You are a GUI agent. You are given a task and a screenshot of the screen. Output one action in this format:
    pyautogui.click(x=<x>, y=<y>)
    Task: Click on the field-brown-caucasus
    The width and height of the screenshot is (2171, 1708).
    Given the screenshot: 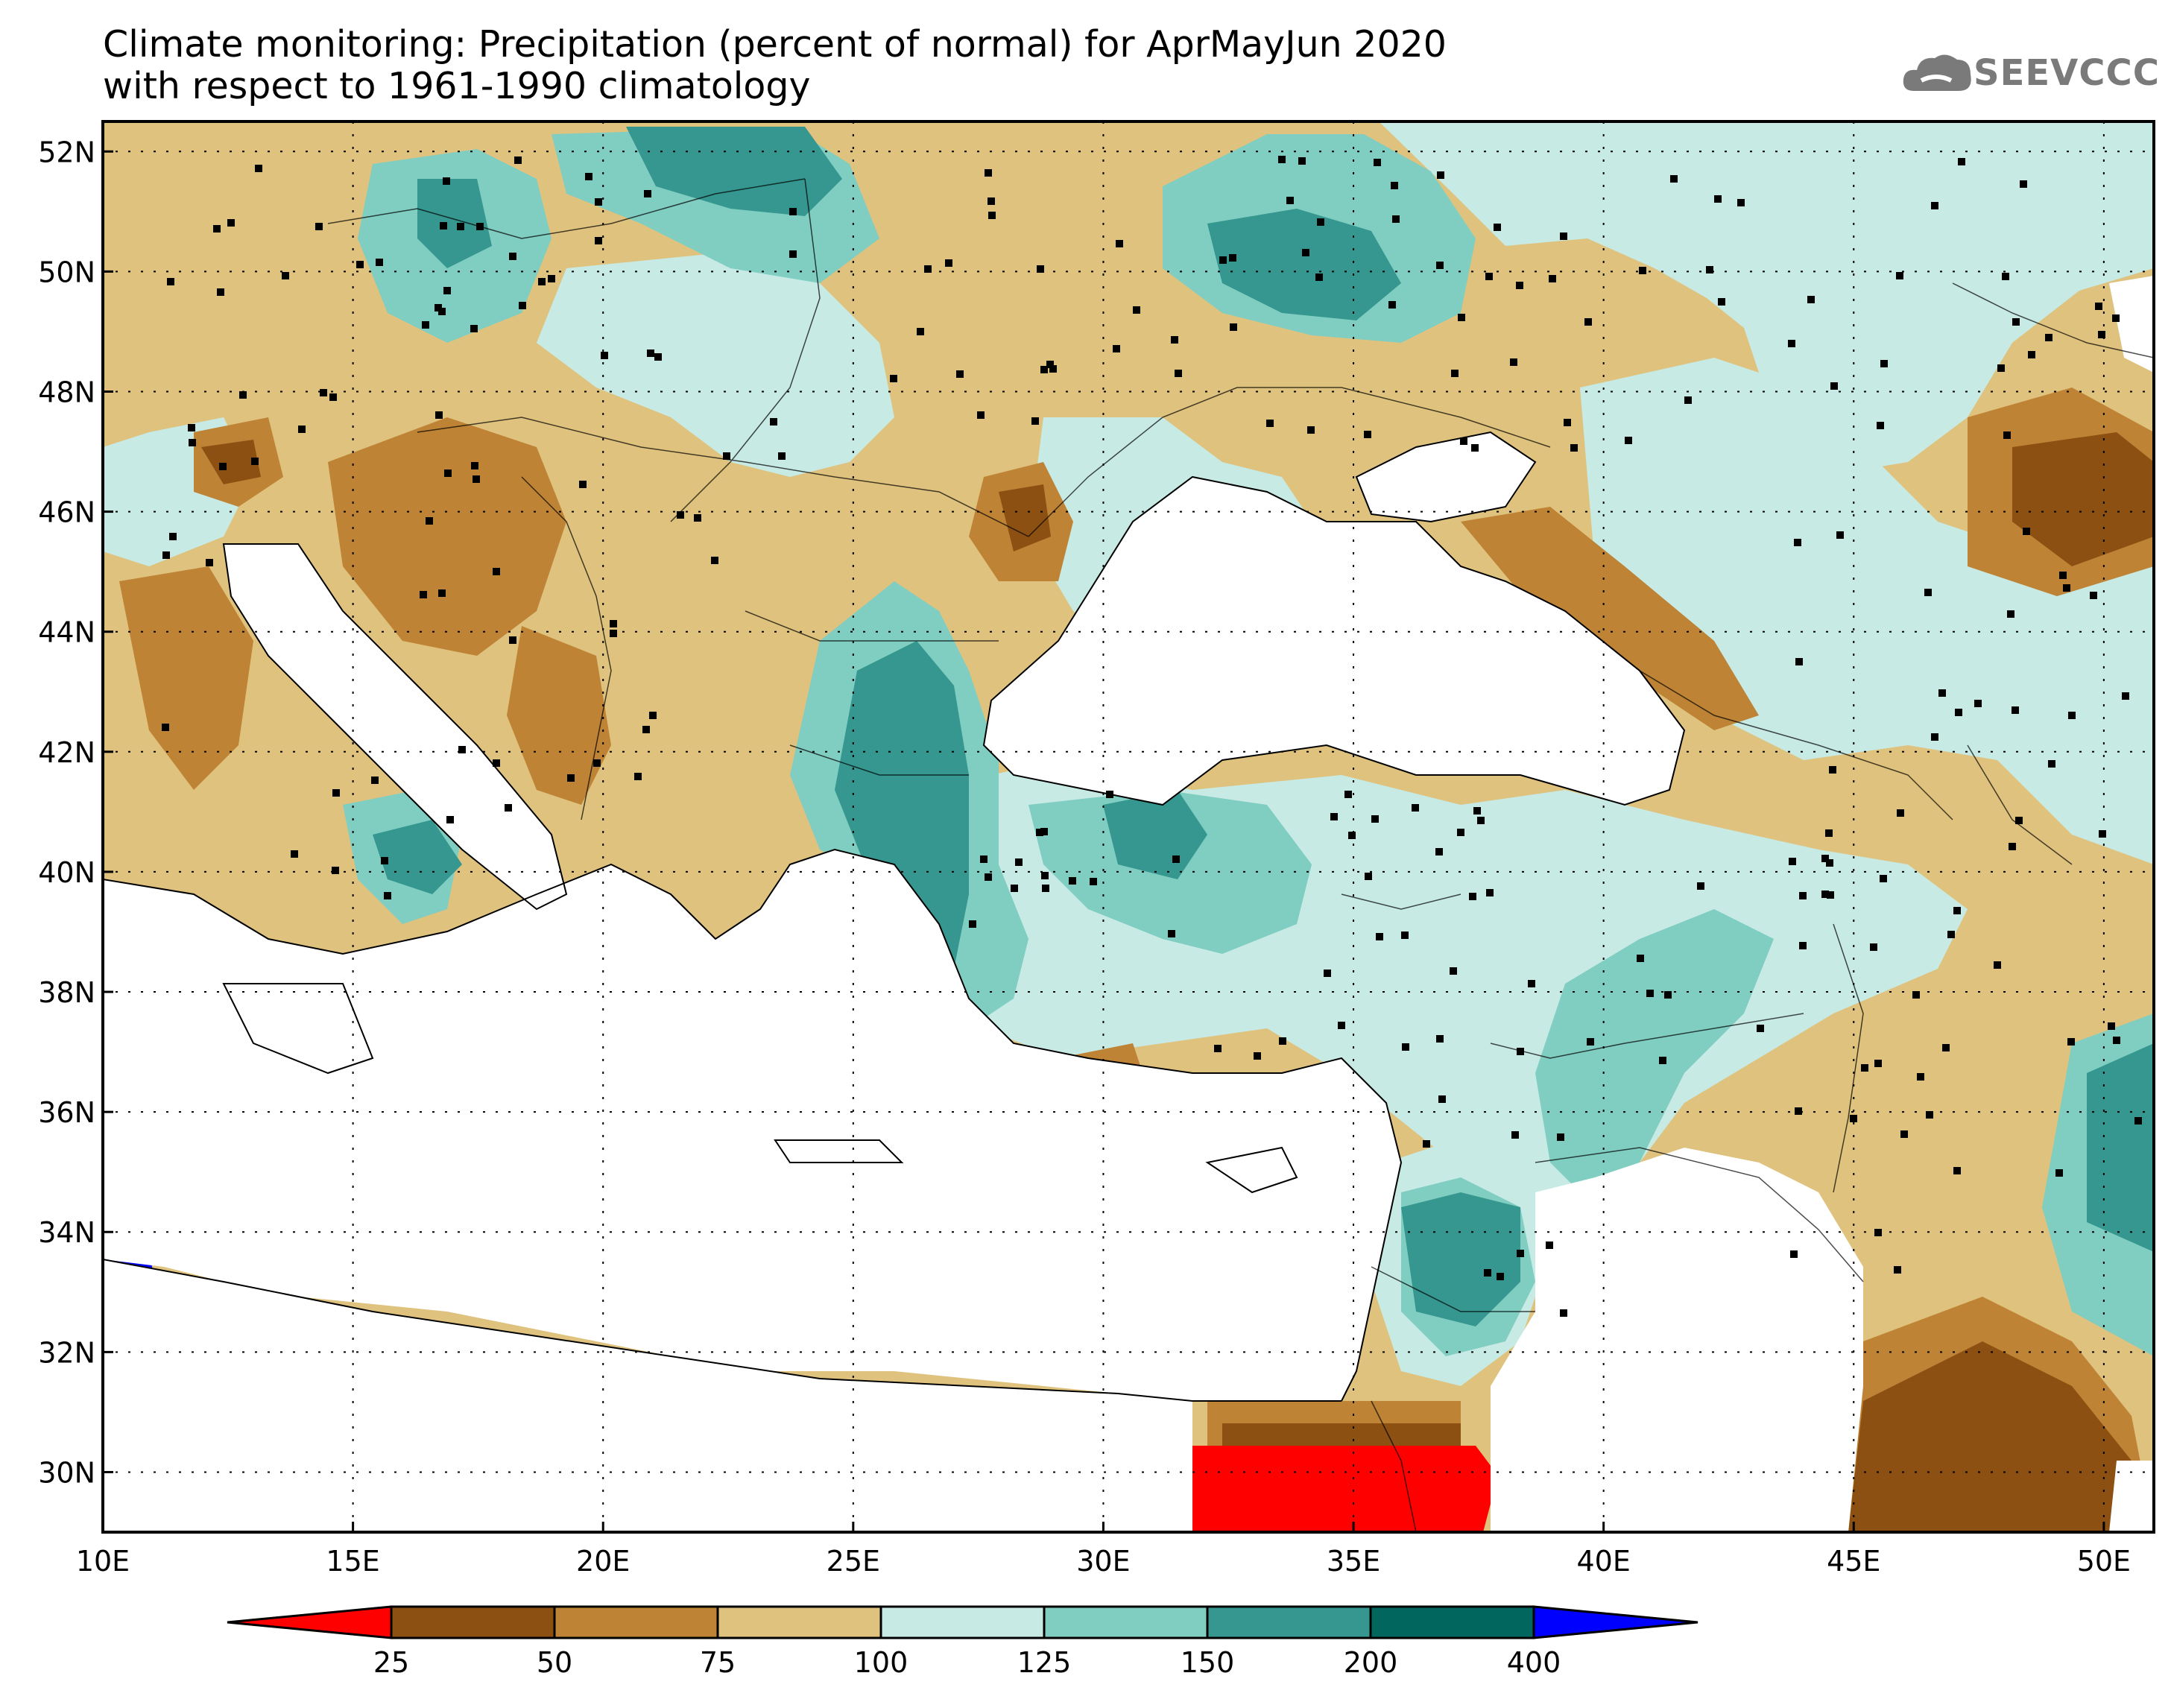 What is the action you would take?
    pyautogui.click(x=1610, y=618)
    